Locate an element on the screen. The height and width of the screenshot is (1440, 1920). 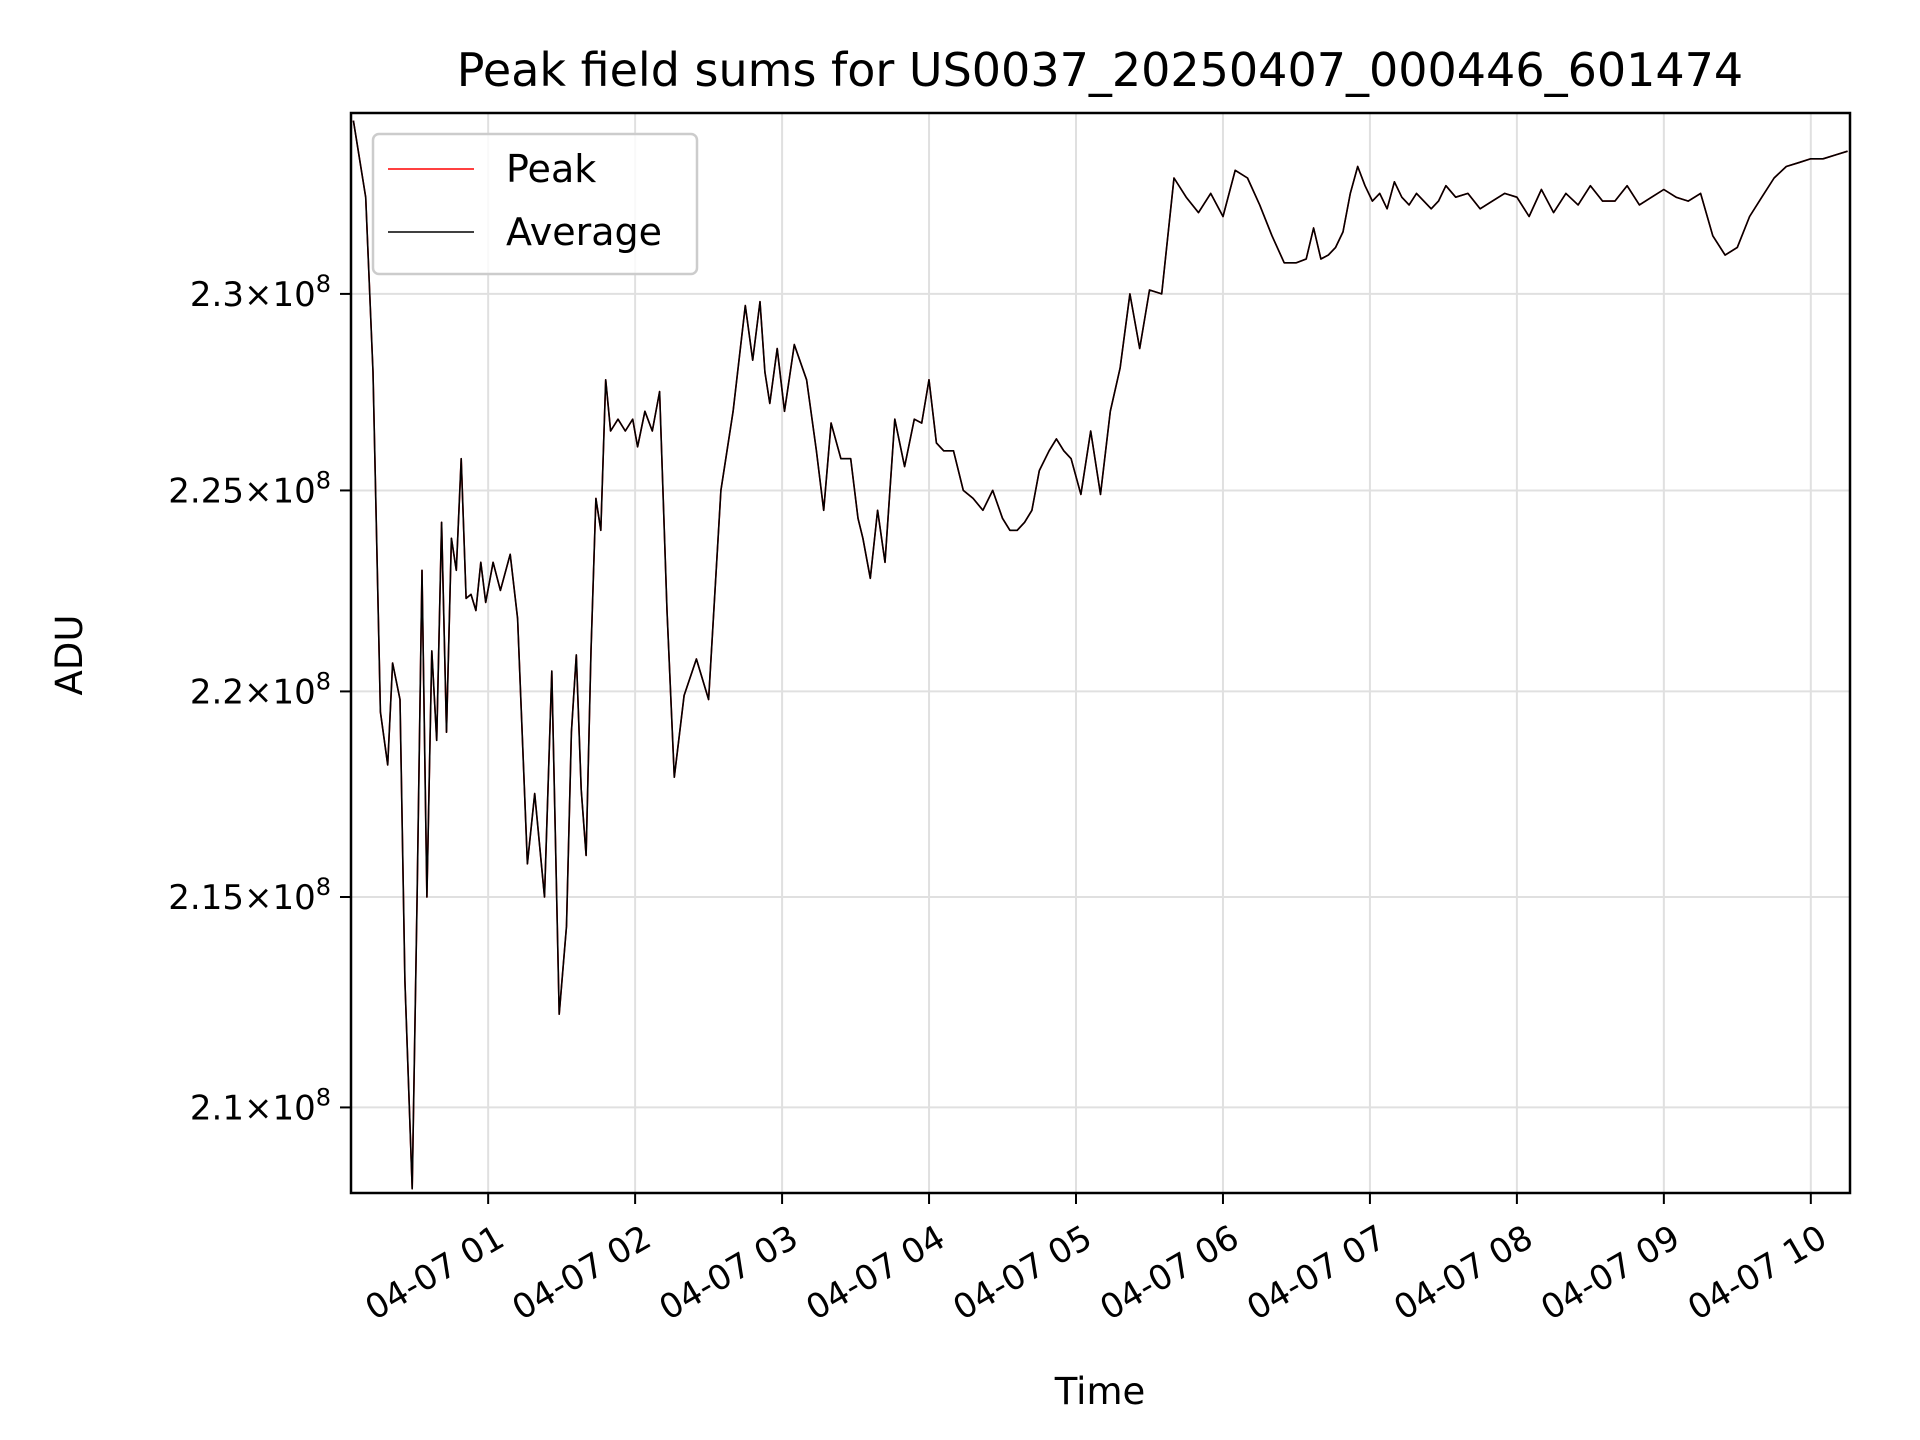
y-tick-label: 2.15×108 is located at coordinates (249, 895).